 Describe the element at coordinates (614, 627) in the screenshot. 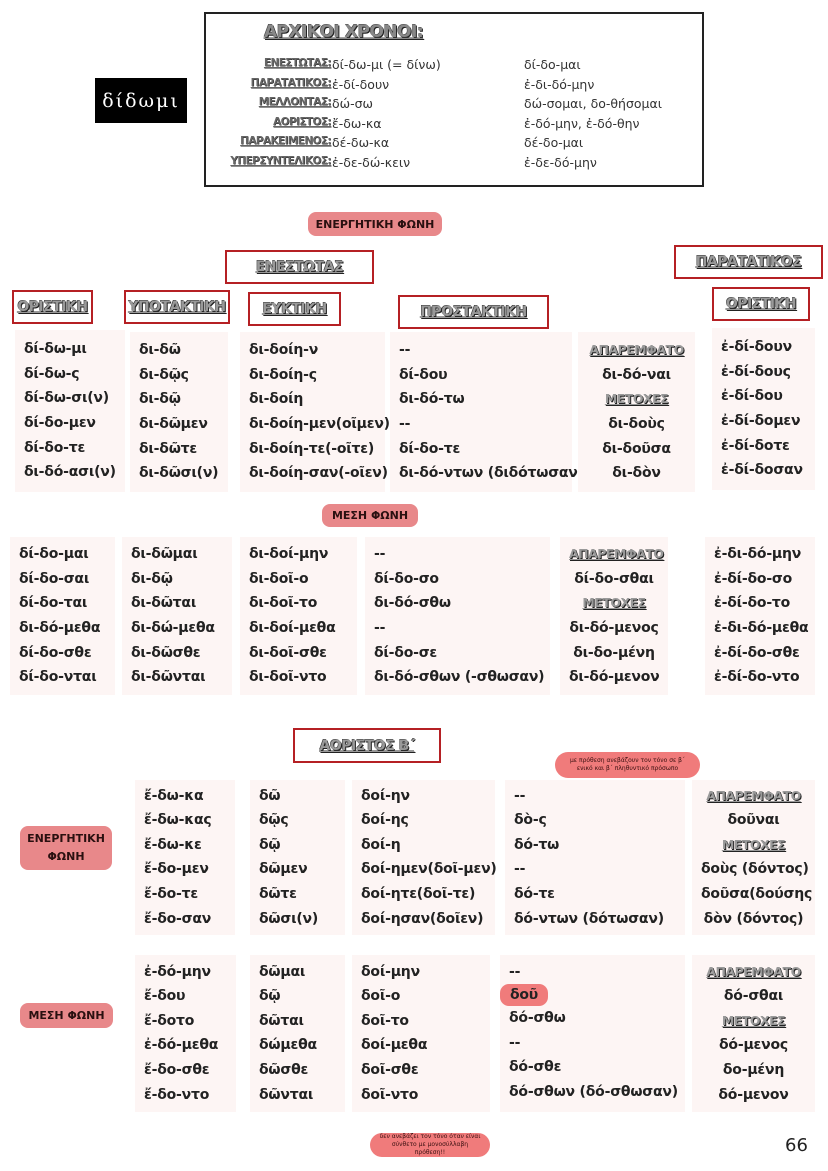

I see `verb-form: δι-δό-μενος` at that location.